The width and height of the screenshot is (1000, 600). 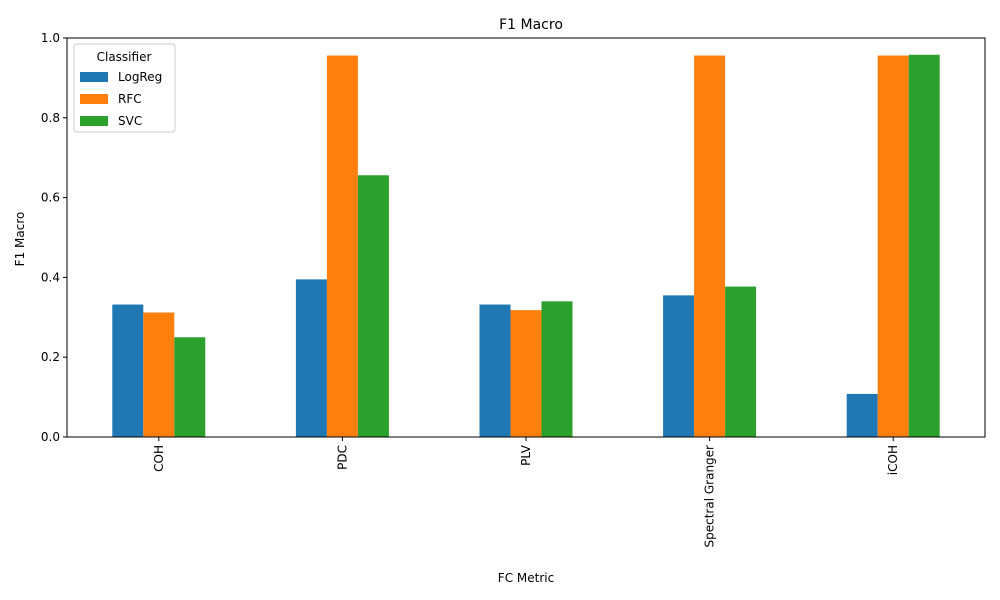 What do you see at coordinates (50, 198) in the screenshot?
I see `y-tick-label: 0.6` at bounding box center [50, 198].